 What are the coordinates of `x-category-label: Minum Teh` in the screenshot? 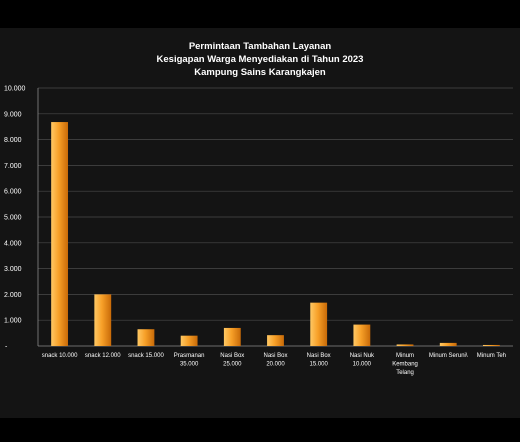 It's located at (491, 356).